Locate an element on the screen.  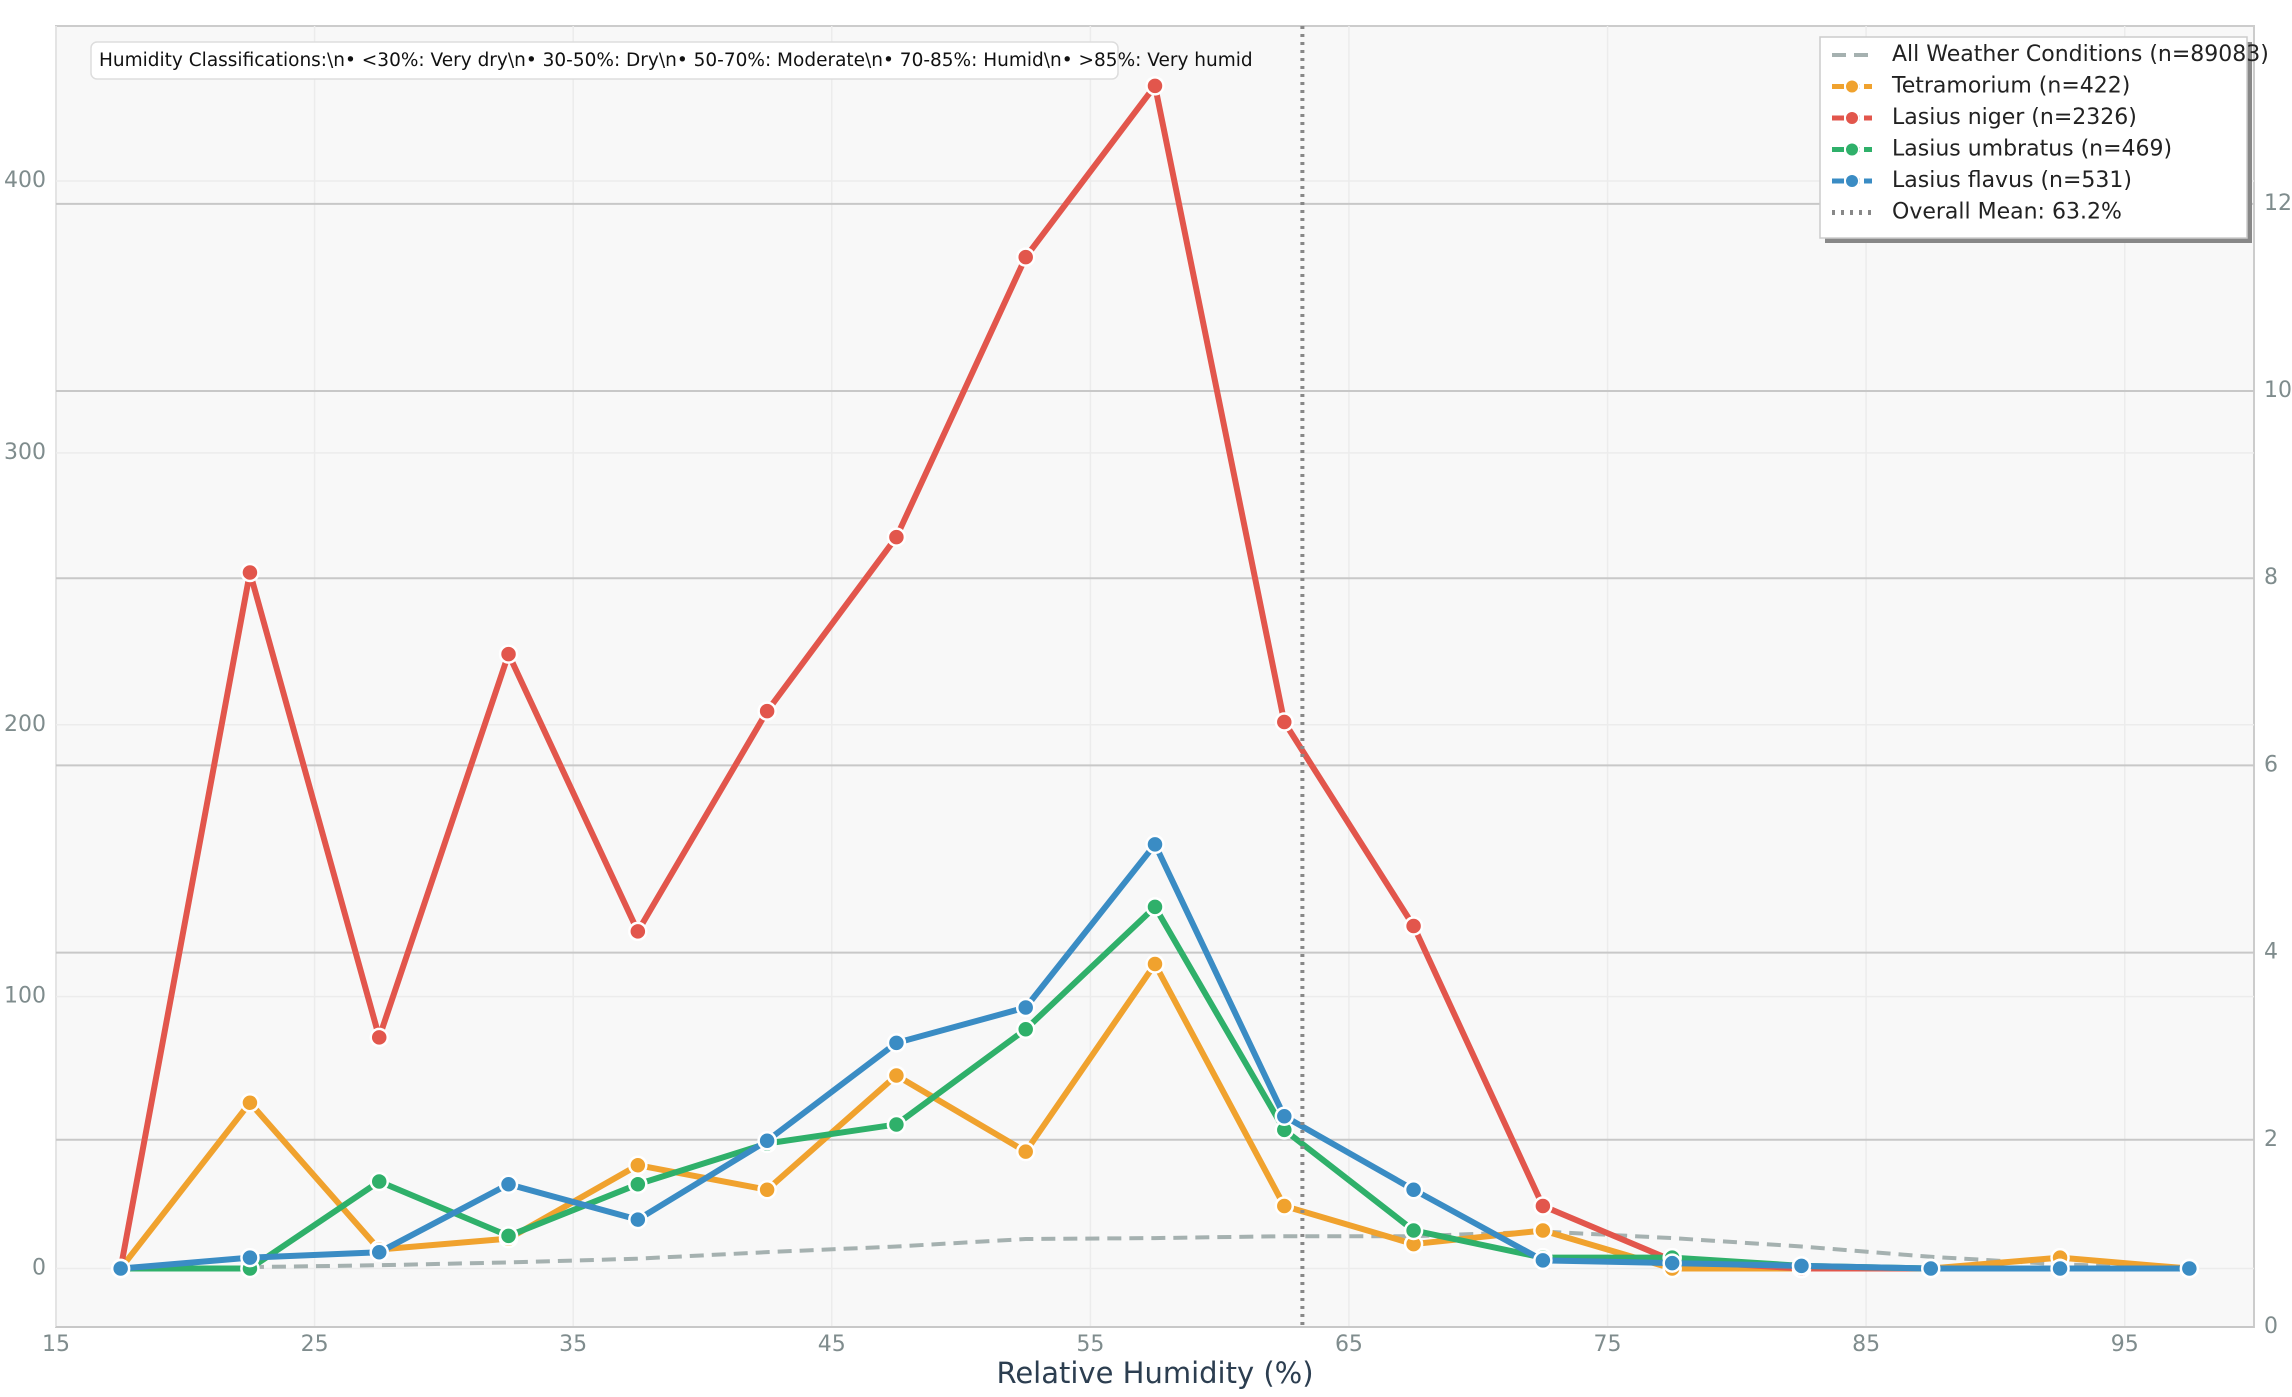
legend-box is located at coordinates (2033, 137).